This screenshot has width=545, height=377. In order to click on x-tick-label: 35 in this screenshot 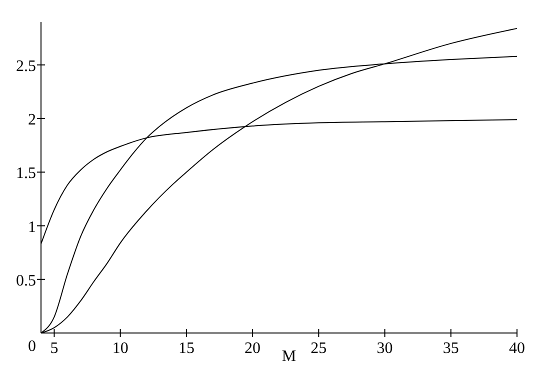, I will do `click(450, 348)`.